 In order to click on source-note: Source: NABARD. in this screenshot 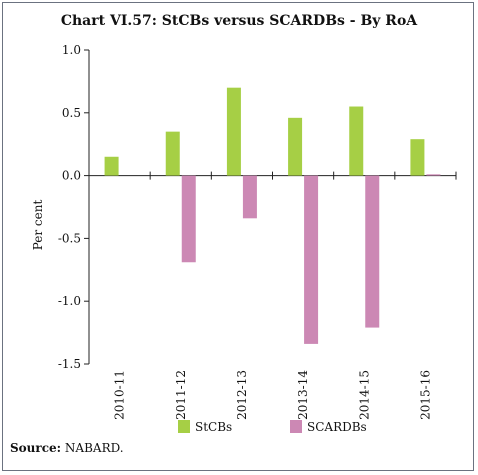, I will do `click(67, 448)`.